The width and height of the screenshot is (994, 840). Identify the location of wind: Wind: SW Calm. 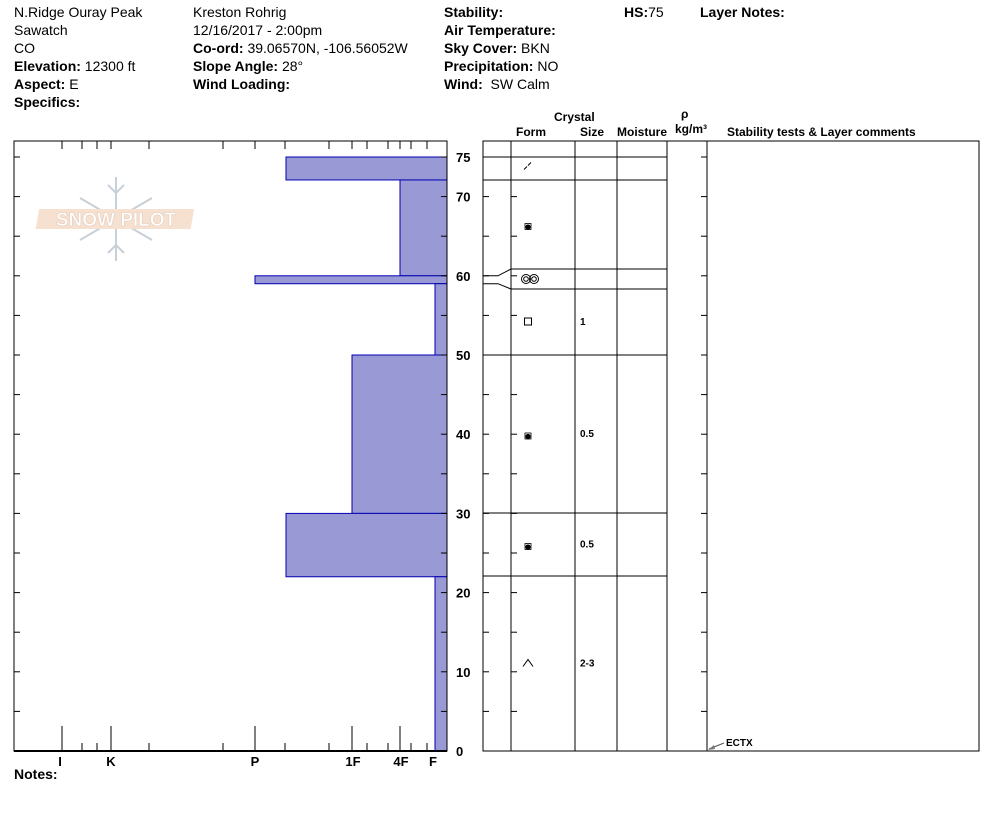
(497, 84).